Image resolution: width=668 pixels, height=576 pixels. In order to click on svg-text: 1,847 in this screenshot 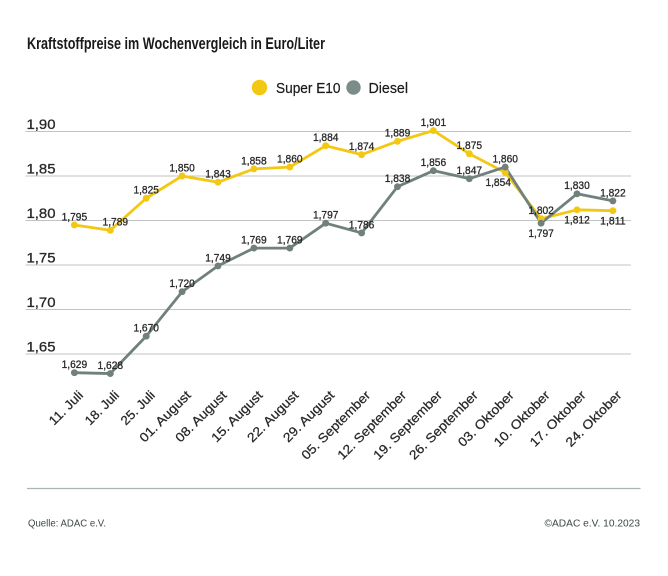, I will do `click(470, 171)`.